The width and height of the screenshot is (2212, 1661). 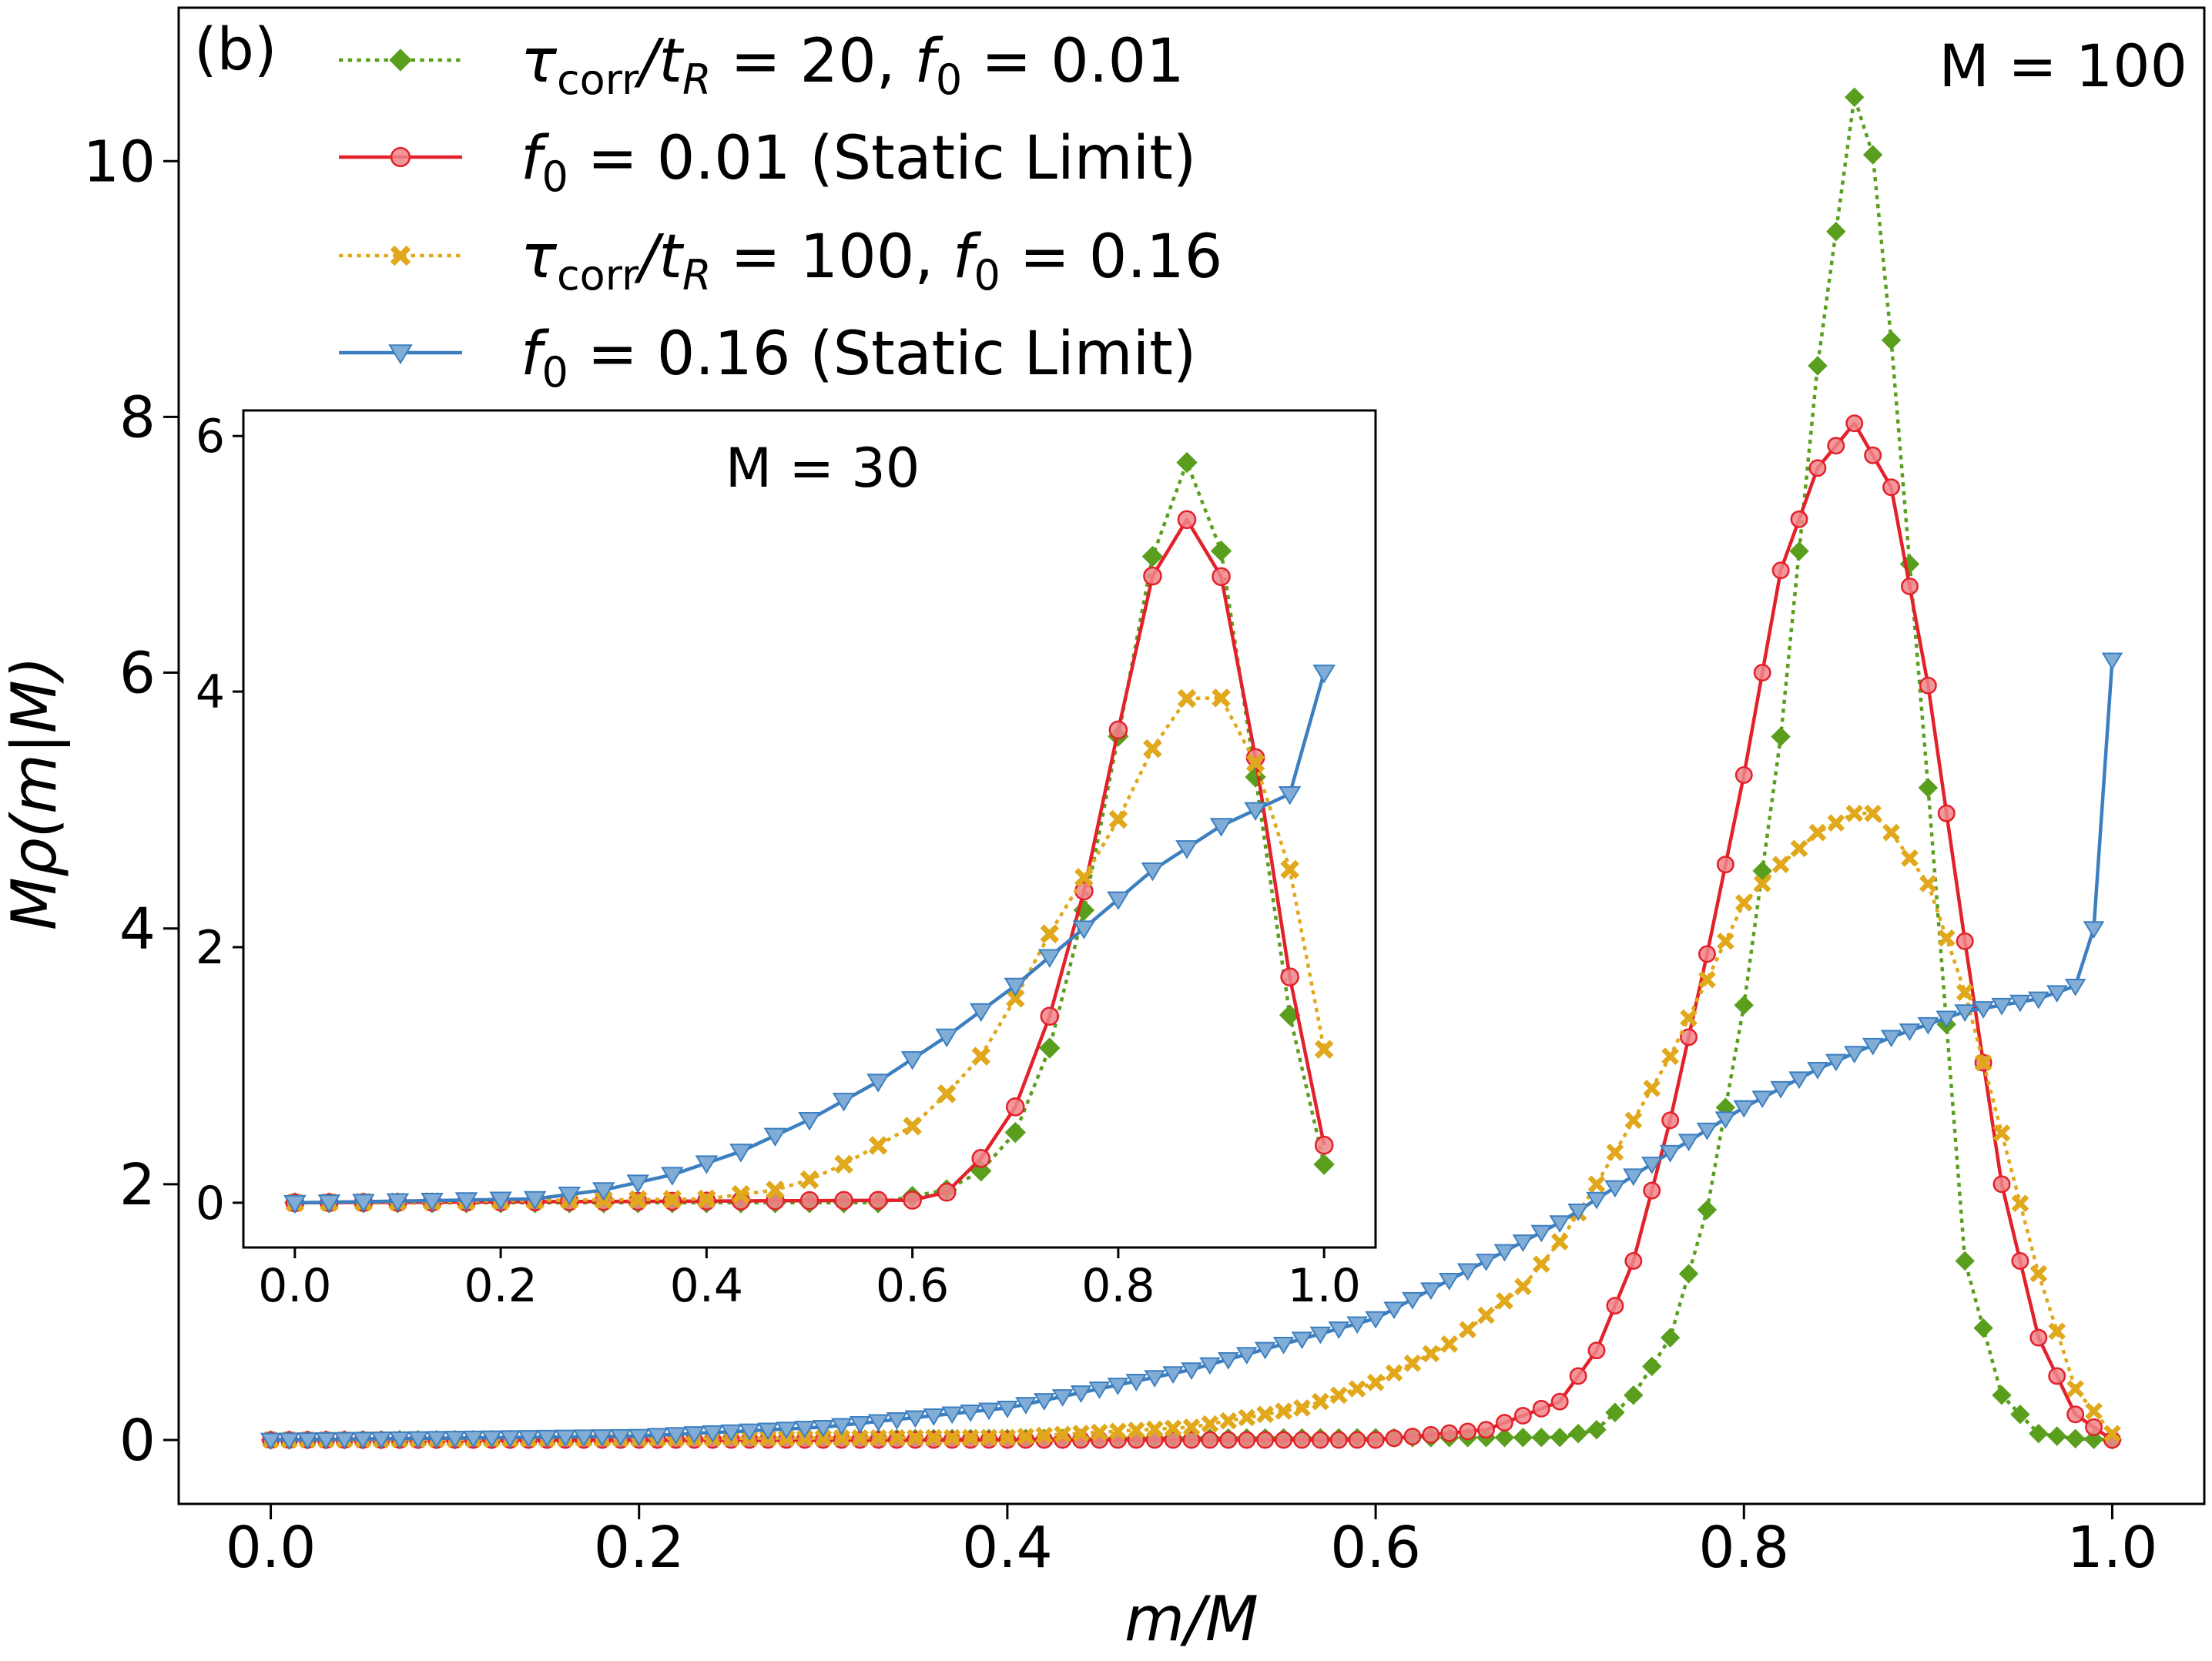 I want to click on main-x-tick-label: 0.4, so click(x=1008, y=1548).